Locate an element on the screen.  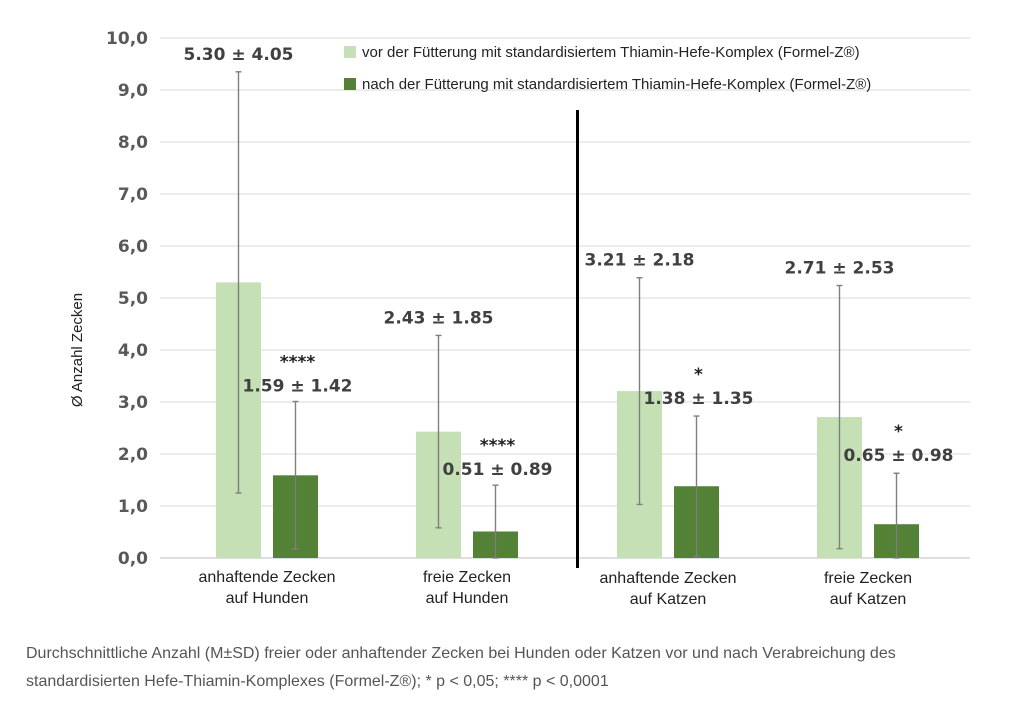
y-tick-label: 4,0 is located at coordinates (133, 351).